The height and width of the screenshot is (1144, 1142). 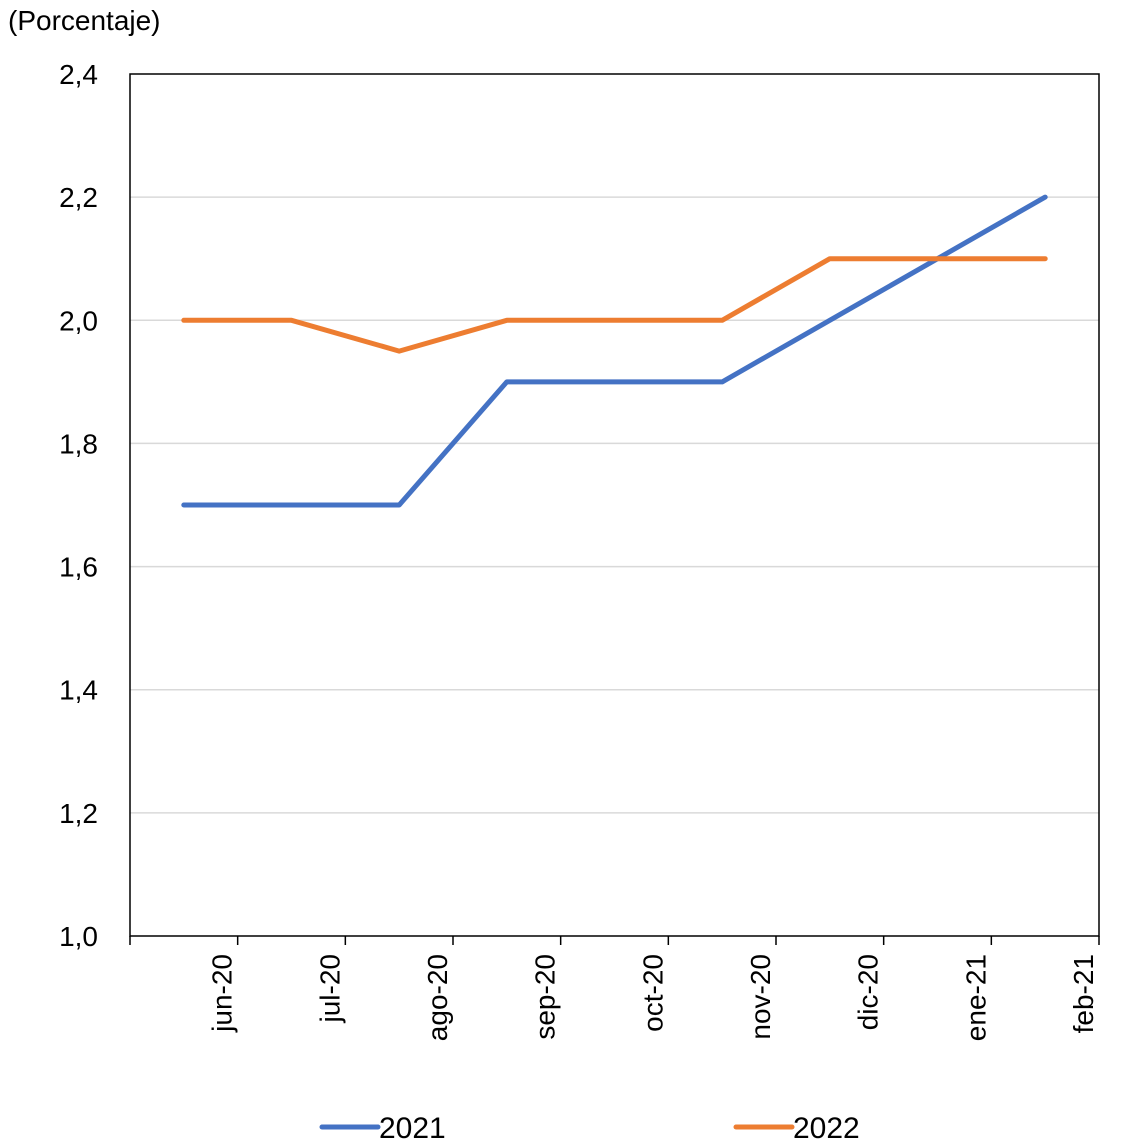 What do you see at coordinates (545, 997) in the screenshot?
I see `x-tick-label: sep-20` at bounding box center [545, 997].